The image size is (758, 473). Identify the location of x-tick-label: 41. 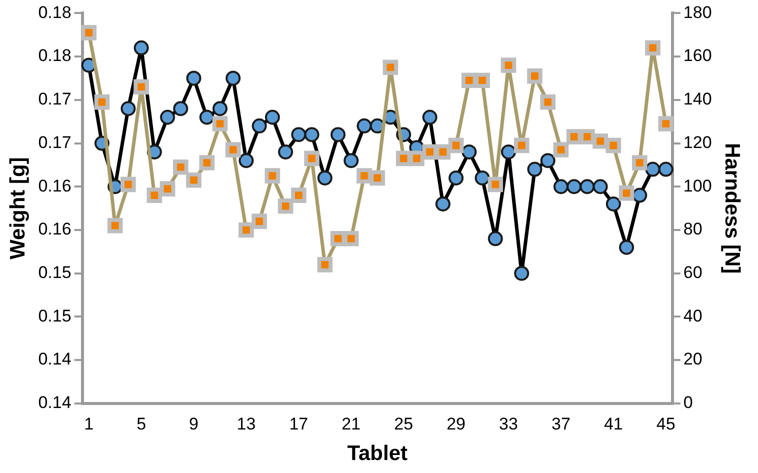
(613, 424).